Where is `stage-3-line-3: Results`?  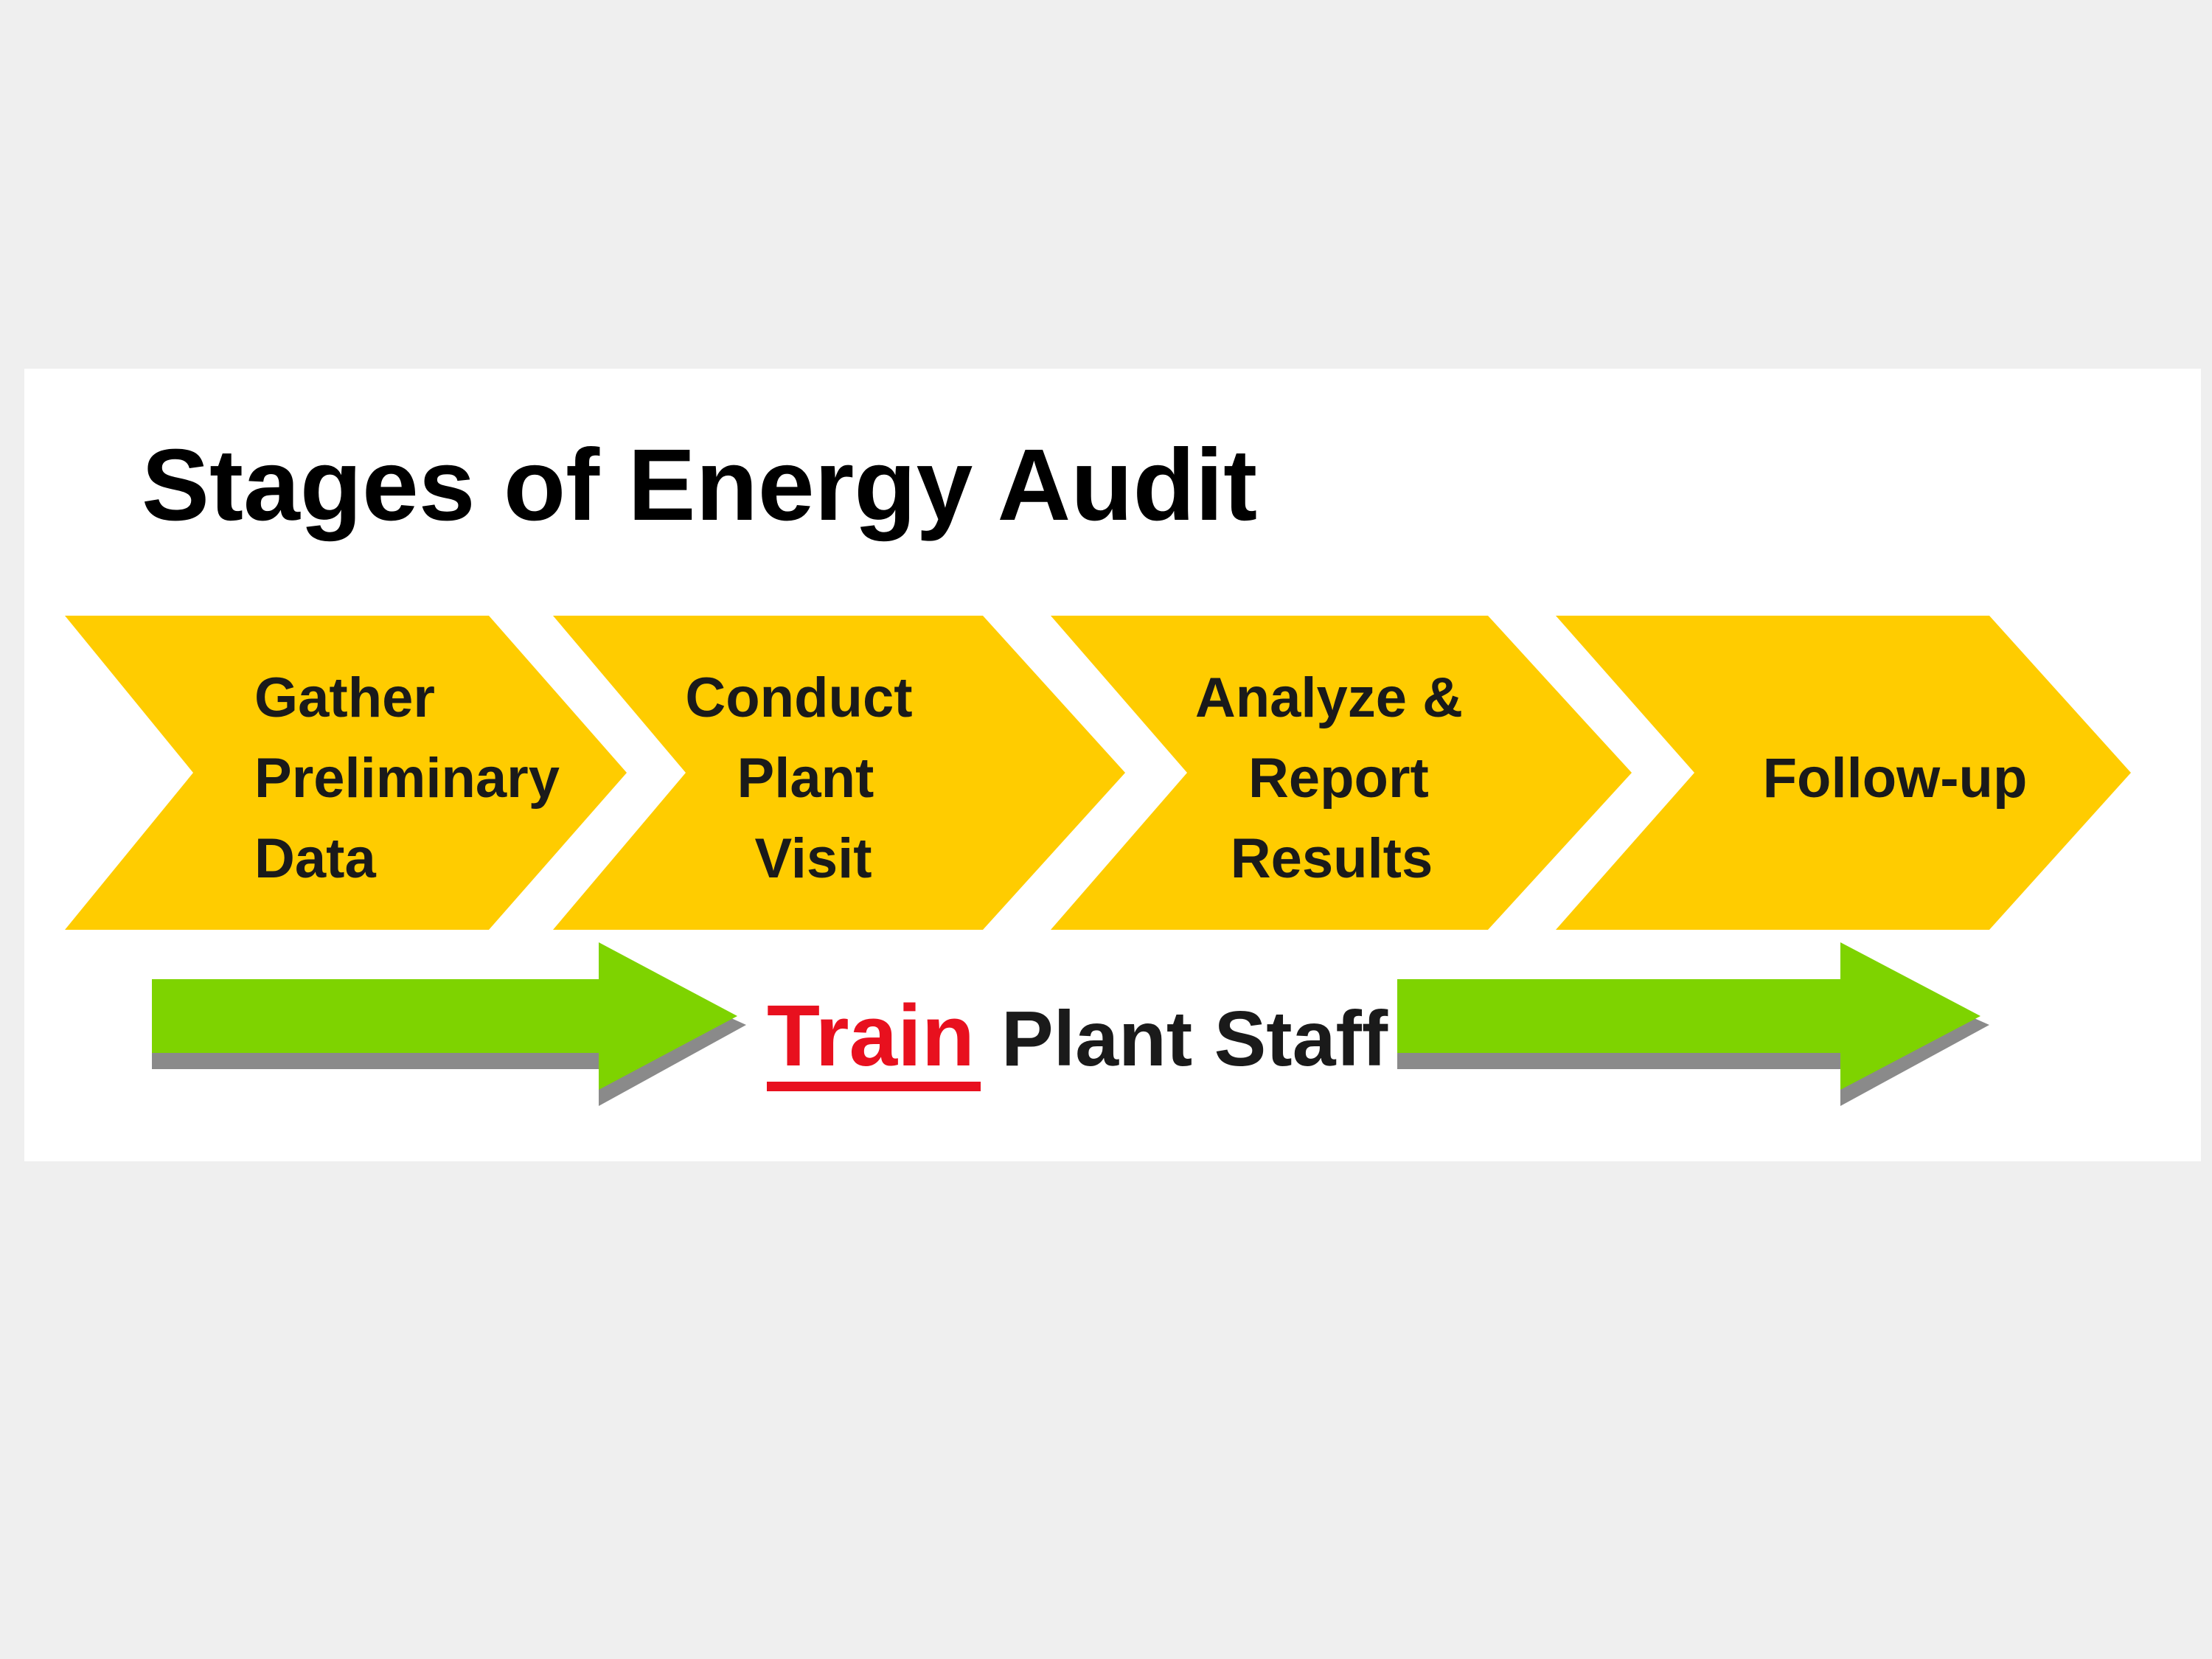
stage-3-line-3: Results is located at coordinates (1332, 858).